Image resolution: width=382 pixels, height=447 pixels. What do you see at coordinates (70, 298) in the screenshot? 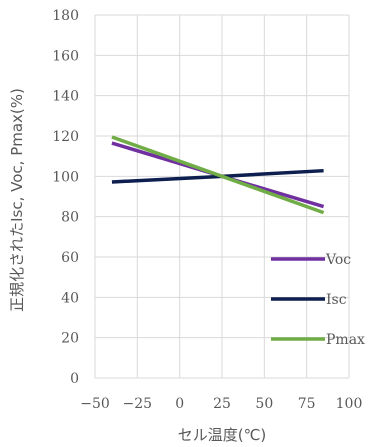
I see `y-tick-label: 40` at bounding box center [70, 298].